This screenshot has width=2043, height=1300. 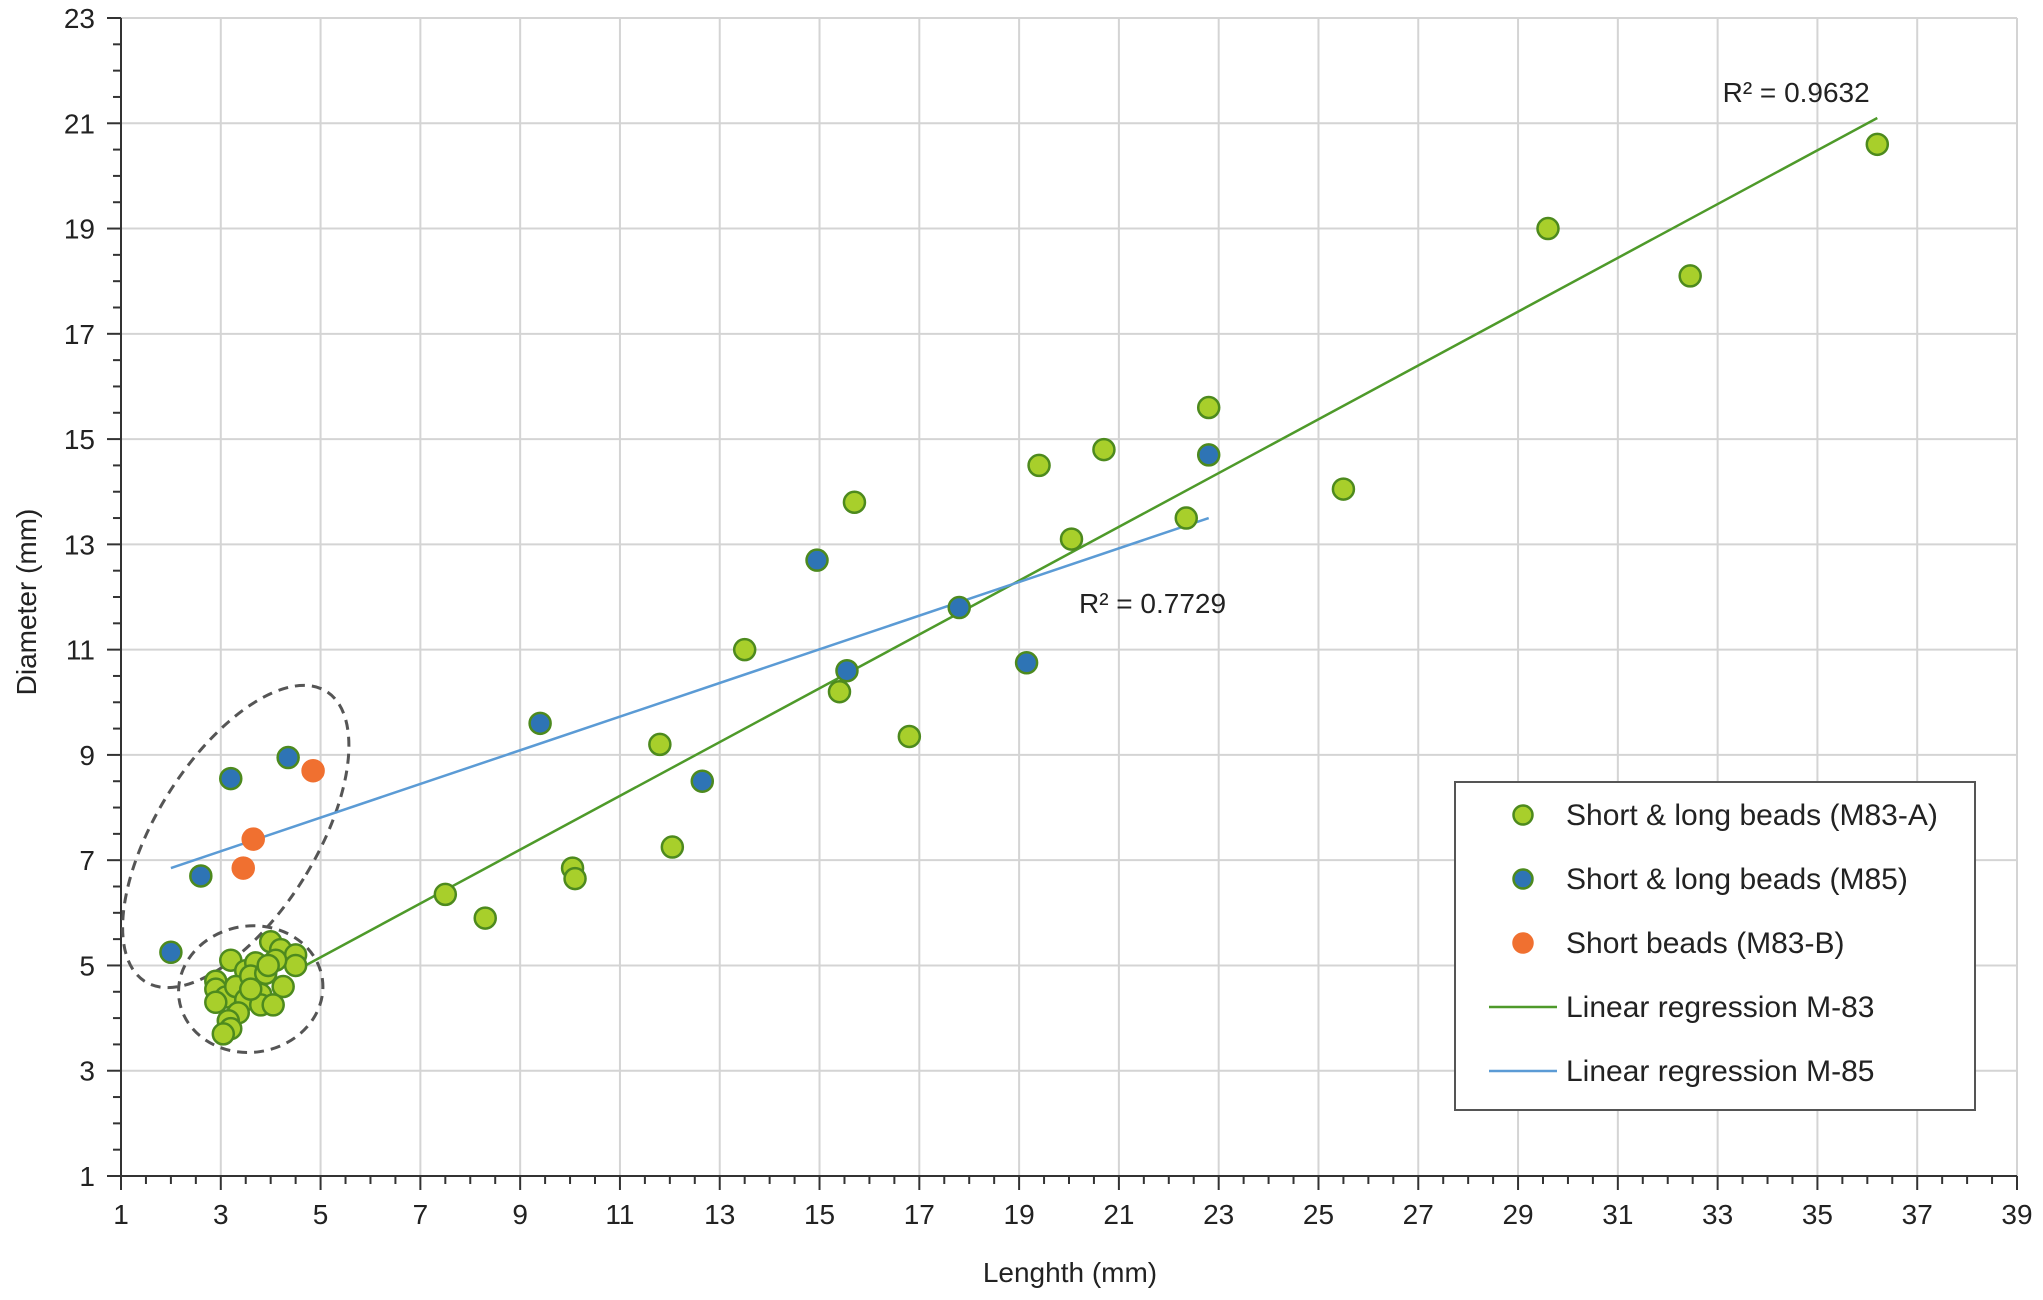 I want to click on x-tick-label: 39, so click(x=2016, y=1214).